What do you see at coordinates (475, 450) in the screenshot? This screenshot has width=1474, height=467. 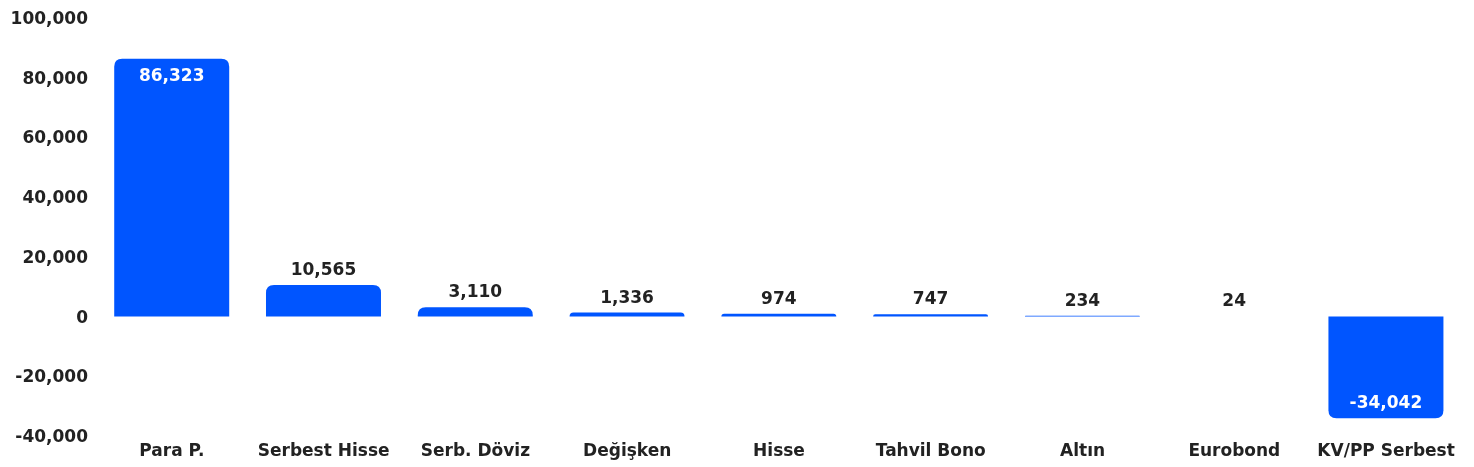 I see `x-tick-label: Serb. Döviz` at bounding box center [475, 450].